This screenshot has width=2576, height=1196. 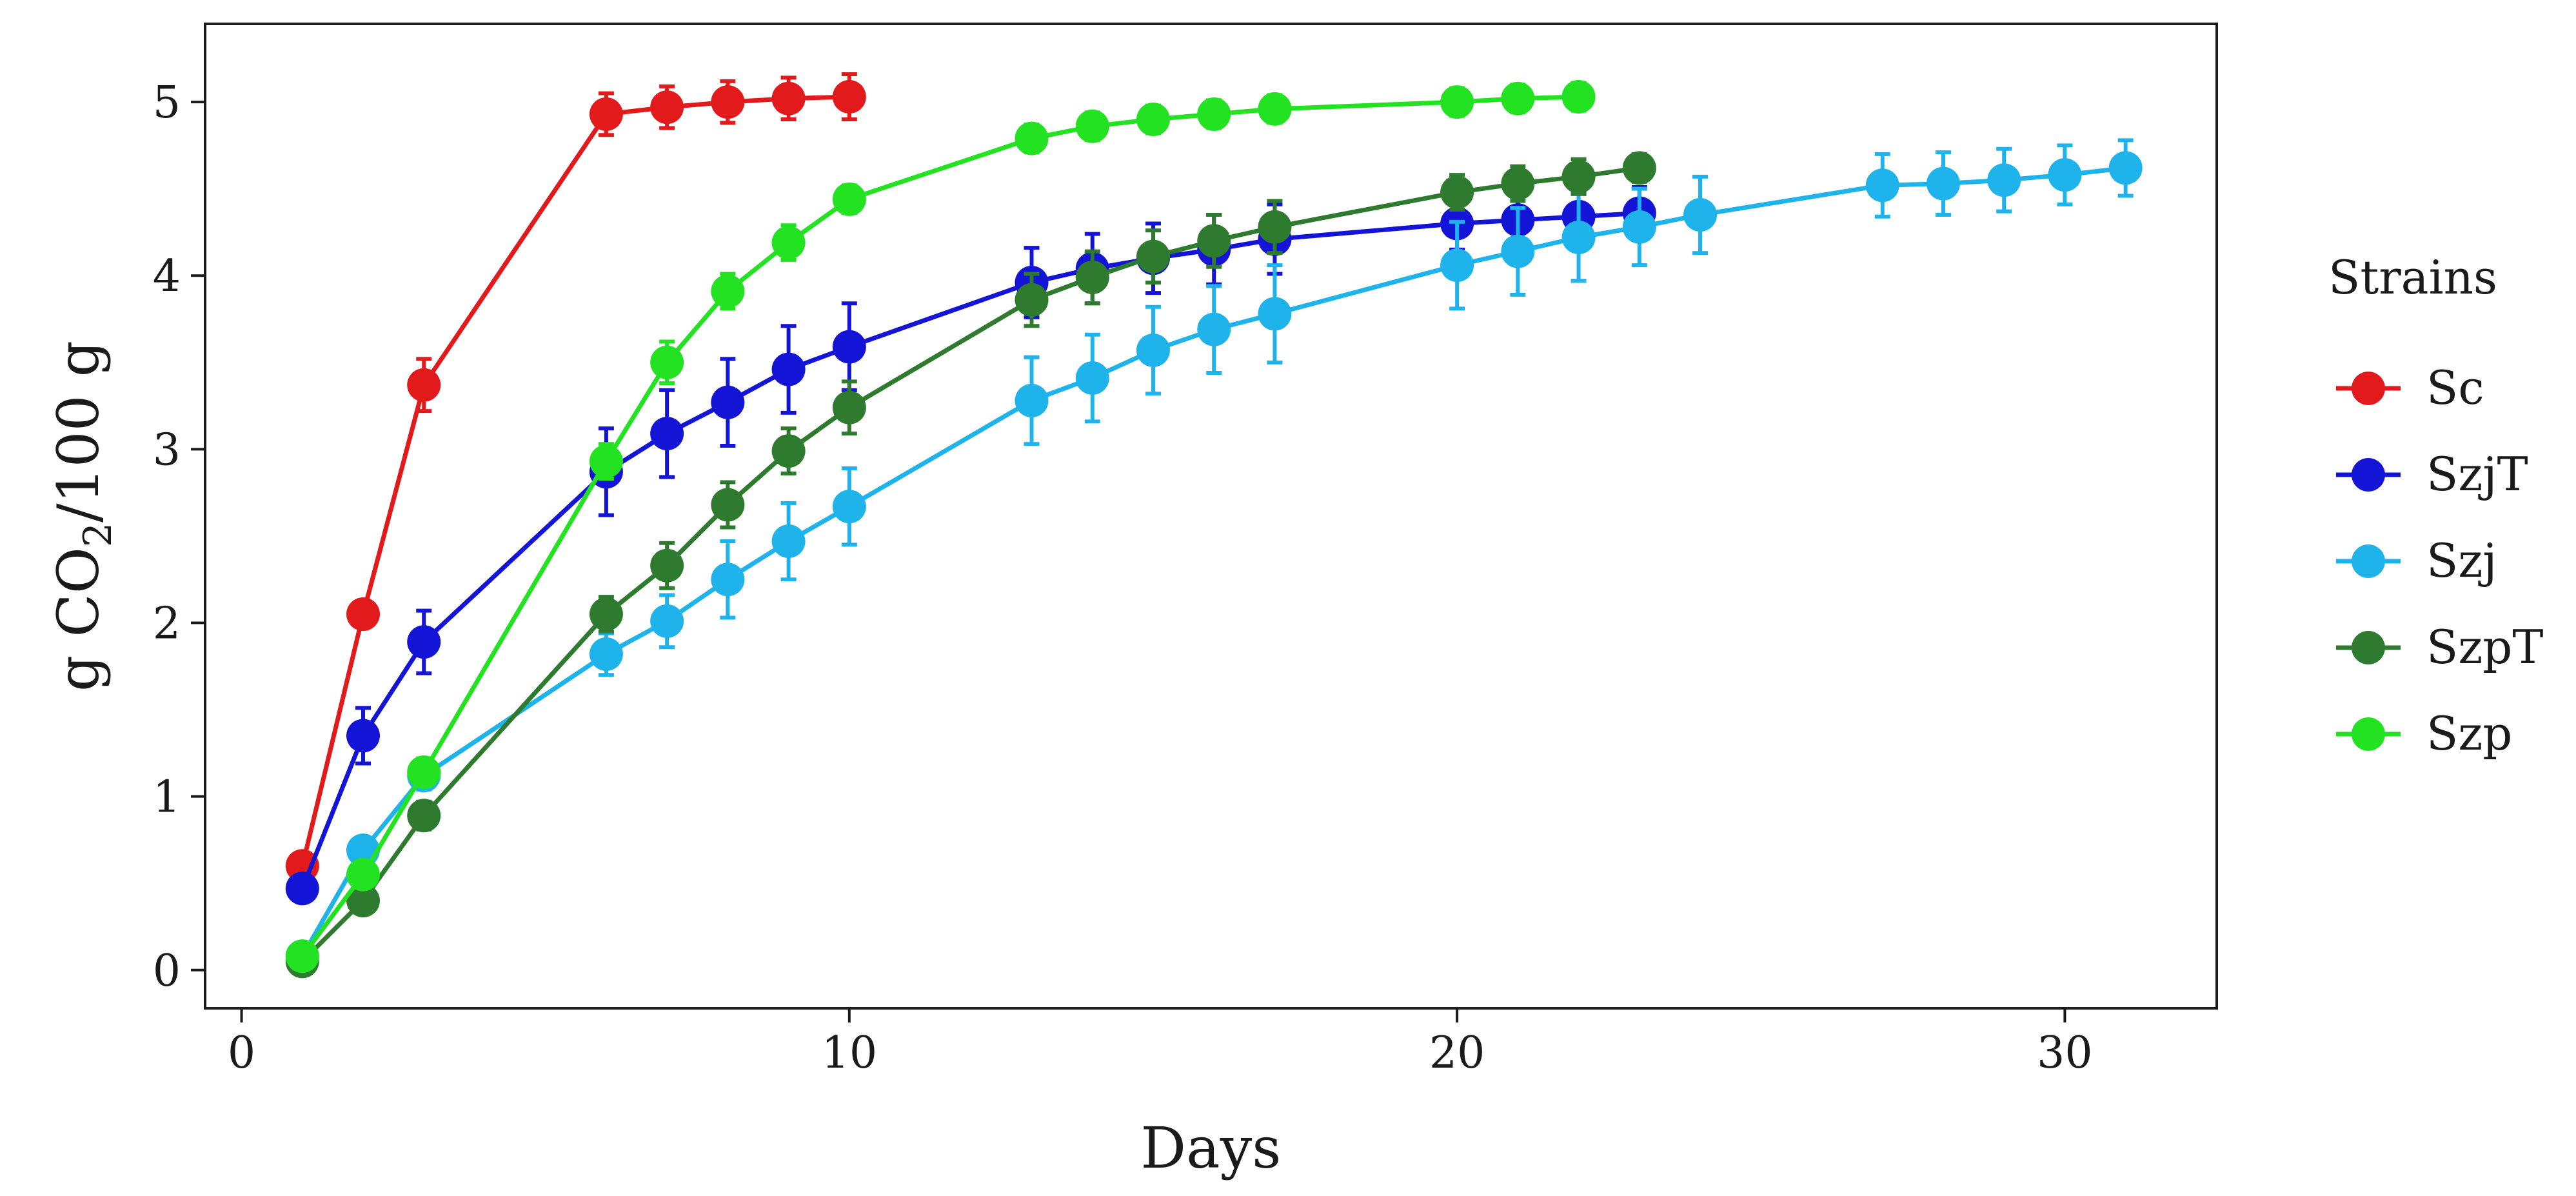 I want to click on legend-item-szp: Szp, so click(x=2424, y=733).